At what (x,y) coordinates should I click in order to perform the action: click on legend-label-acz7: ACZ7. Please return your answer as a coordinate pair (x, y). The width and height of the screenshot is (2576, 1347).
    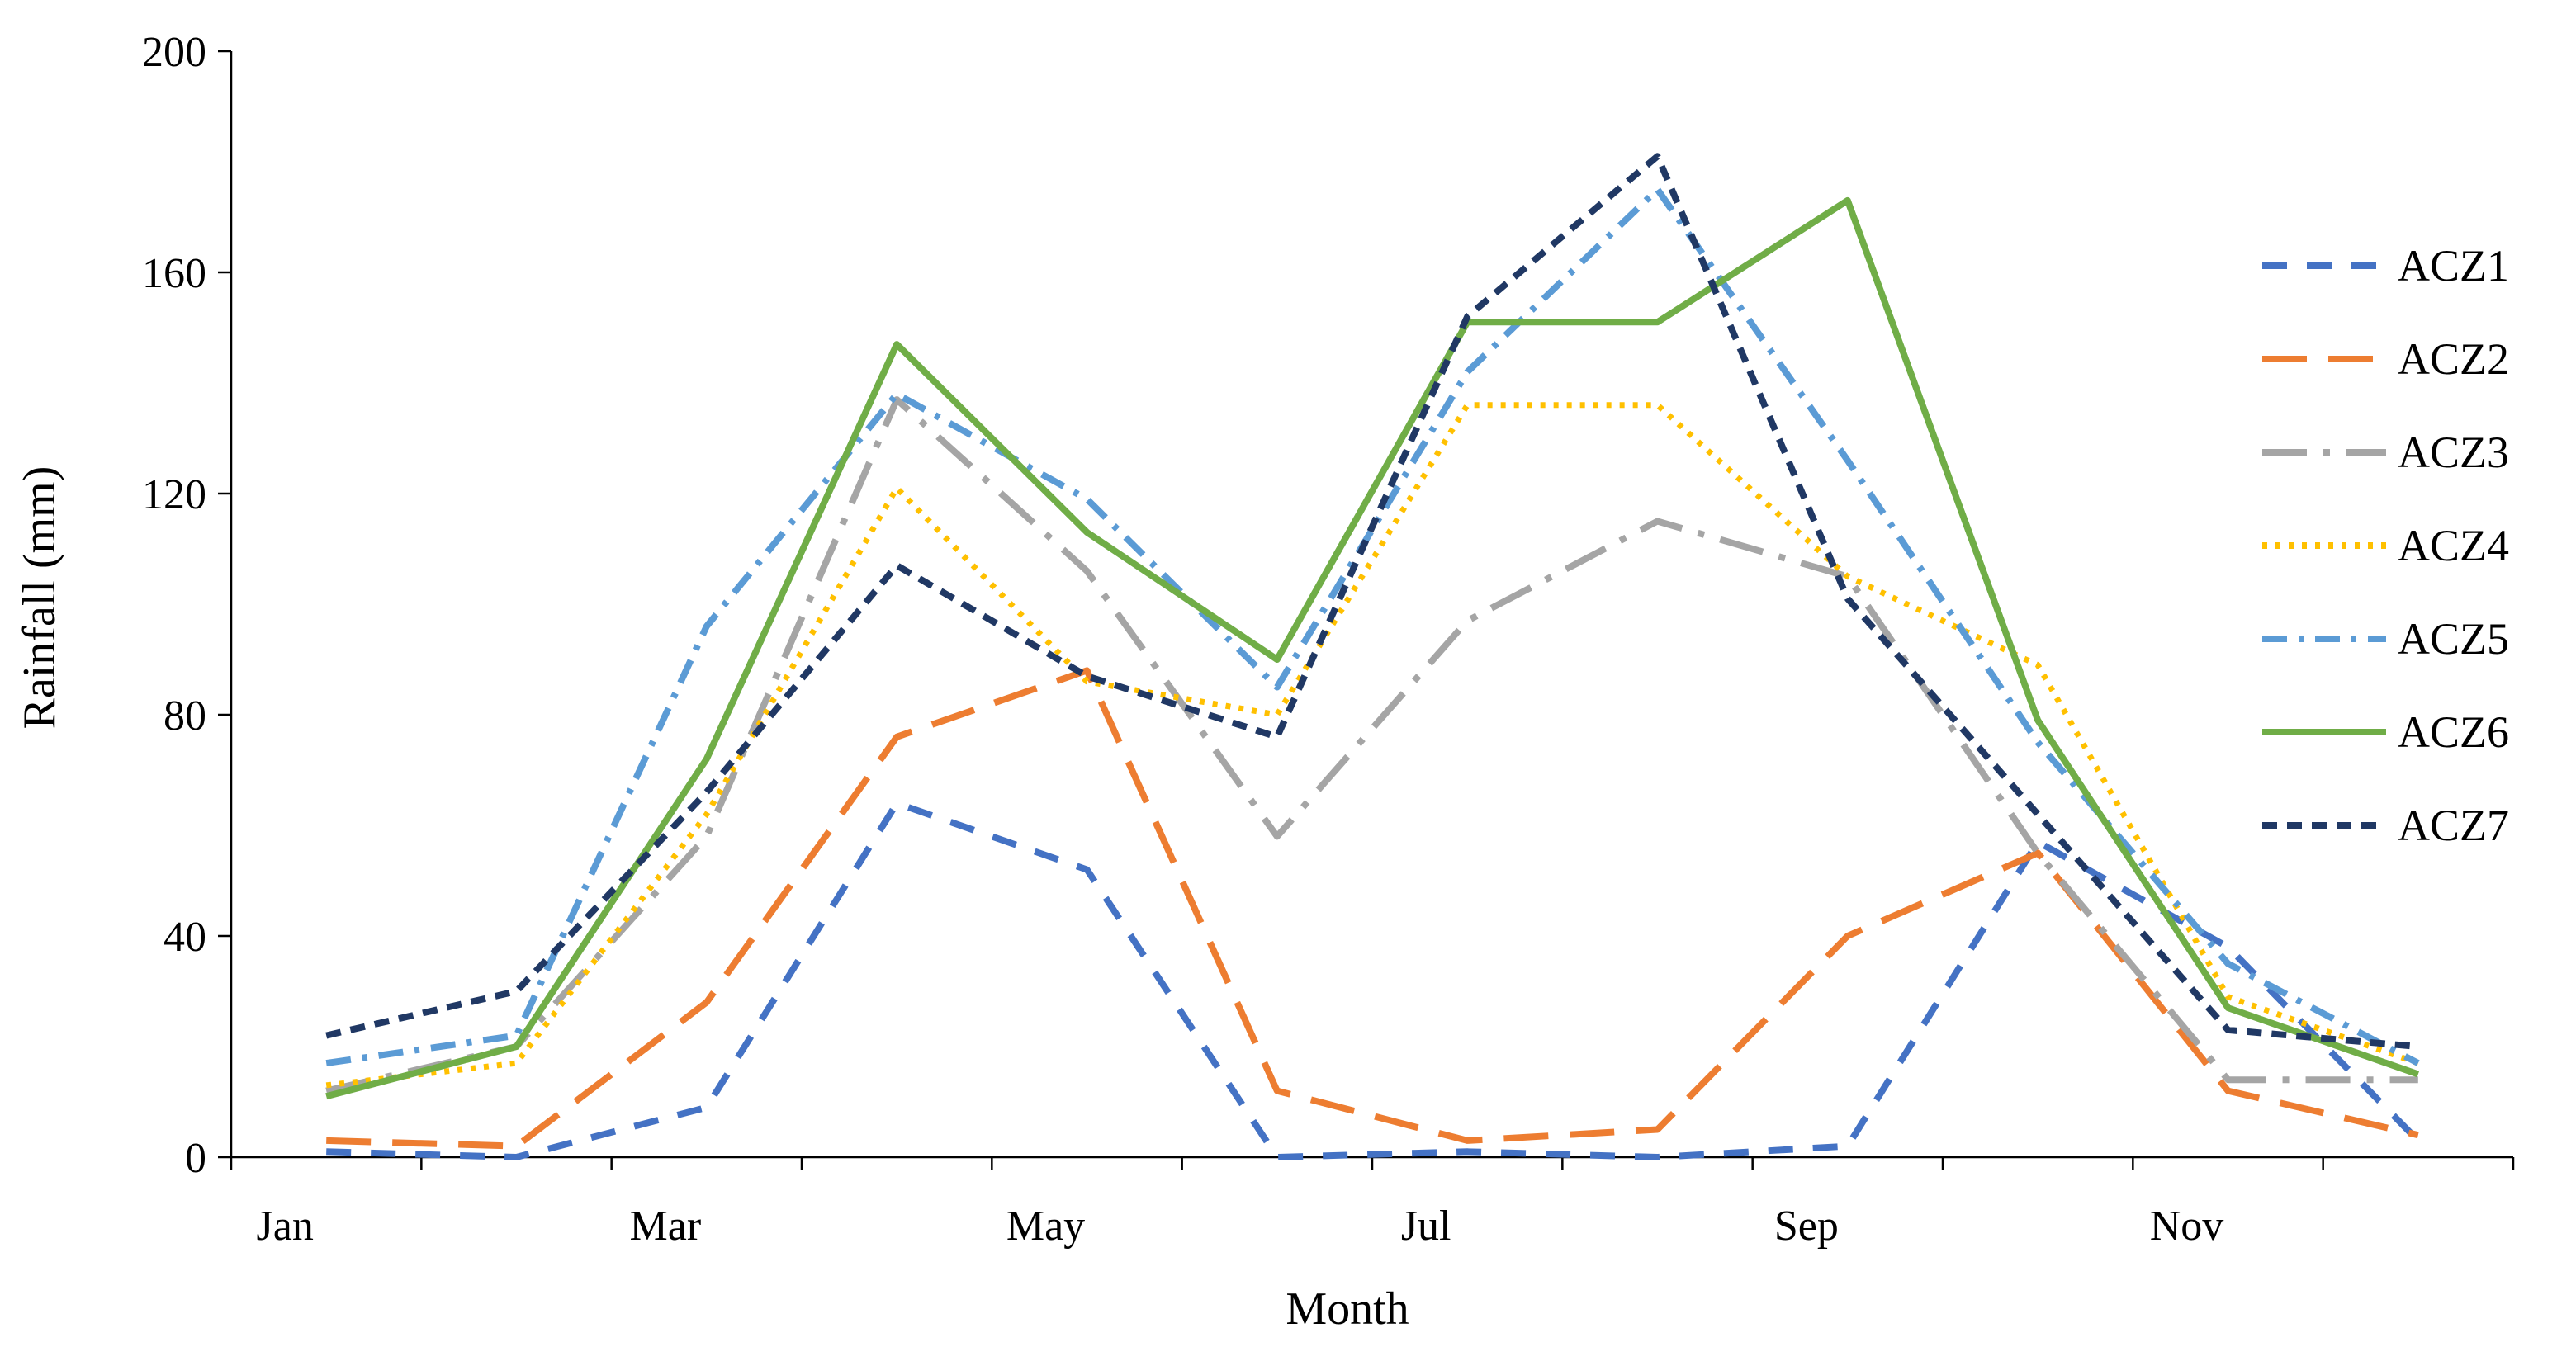
    Looking at the image, I should click on (2453, 825).